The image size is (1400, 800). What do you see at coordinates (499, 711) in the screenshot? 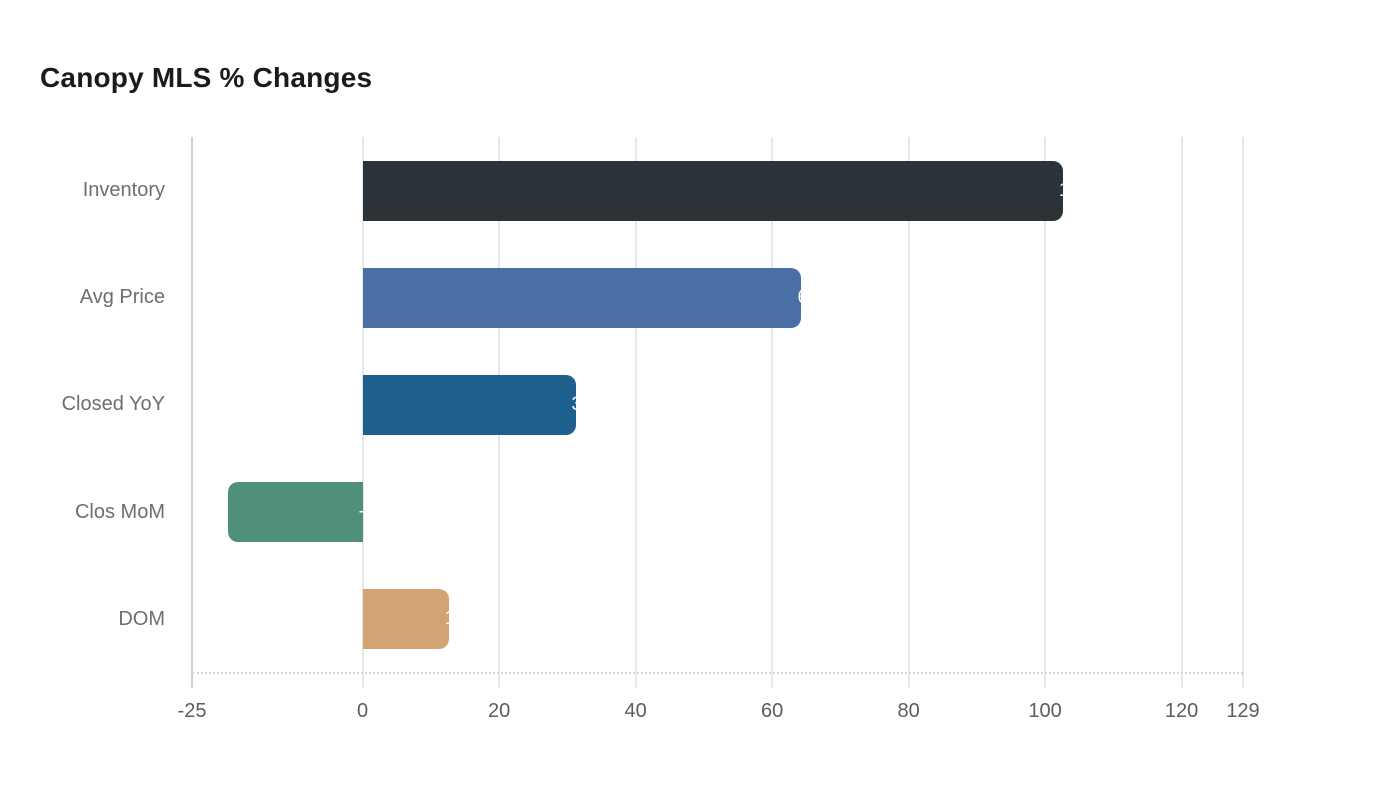
I see `x-tick-label-20: 20` at bounding box center [499, 711].